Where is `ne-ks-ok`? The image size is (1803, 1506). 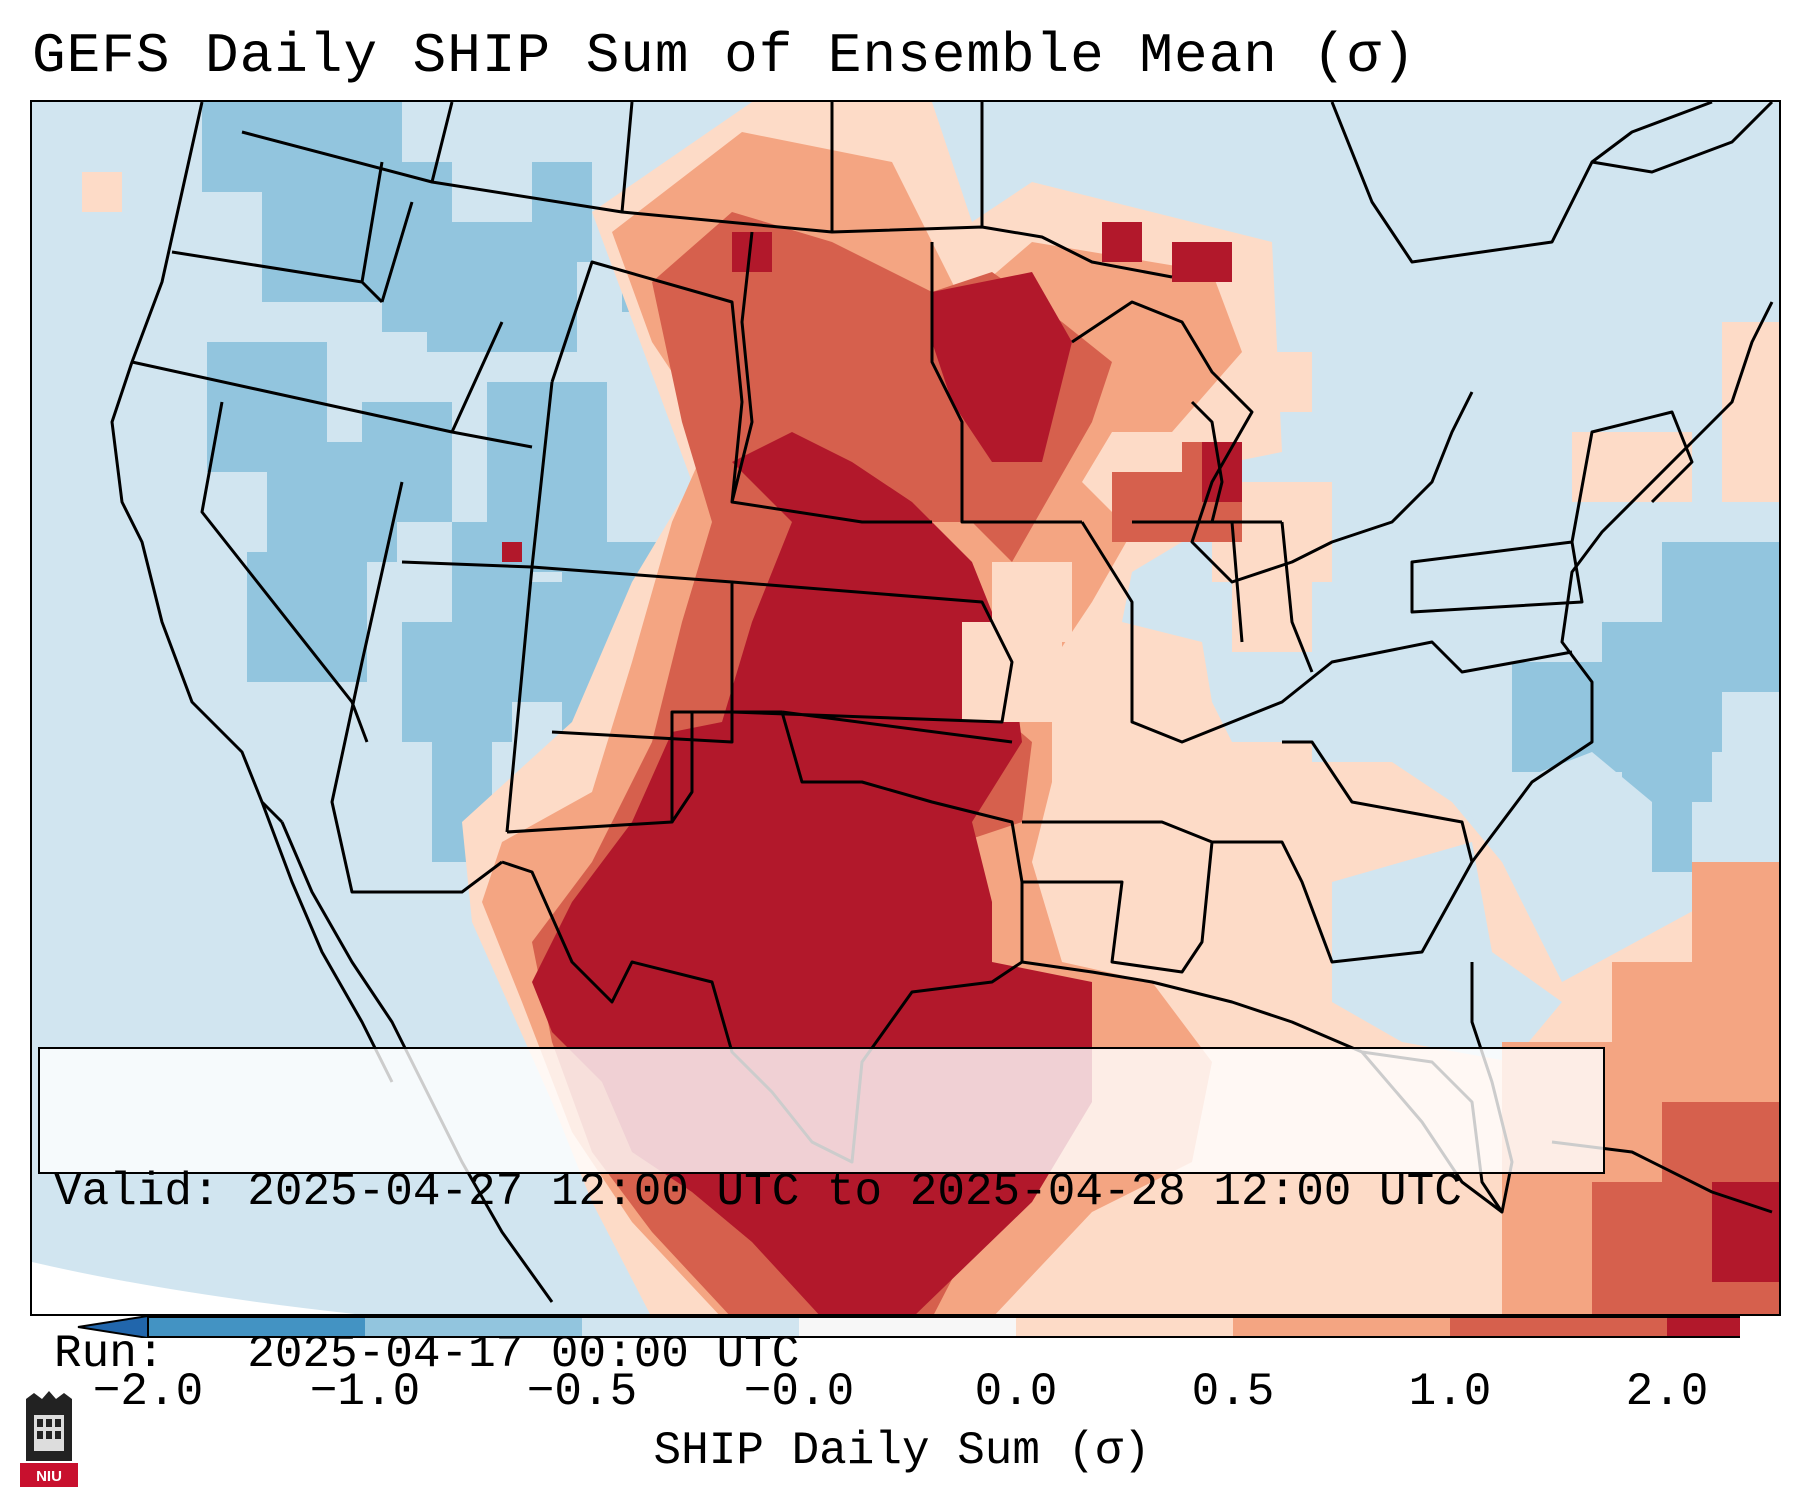
ne-ks-ok is located at coordinates (872, 662).